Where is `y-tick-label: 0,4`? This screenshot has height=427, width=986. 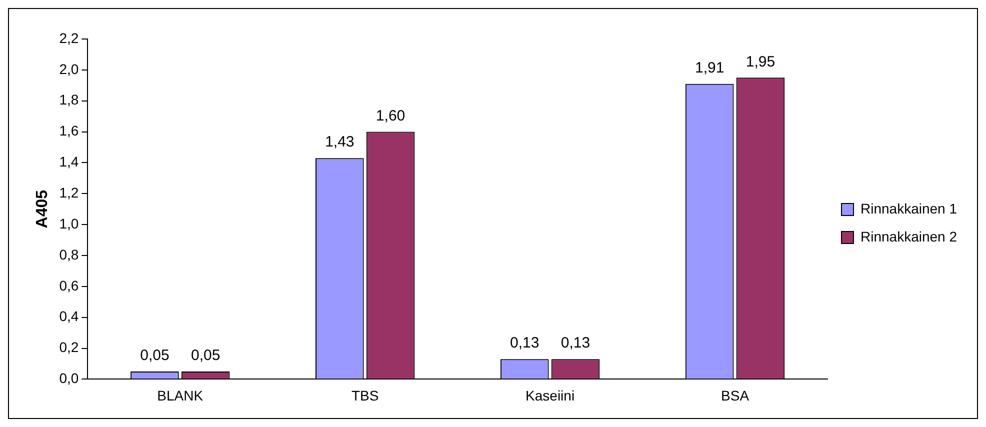 y-tick-label: 0,4 is located at coordinates (69, 316).